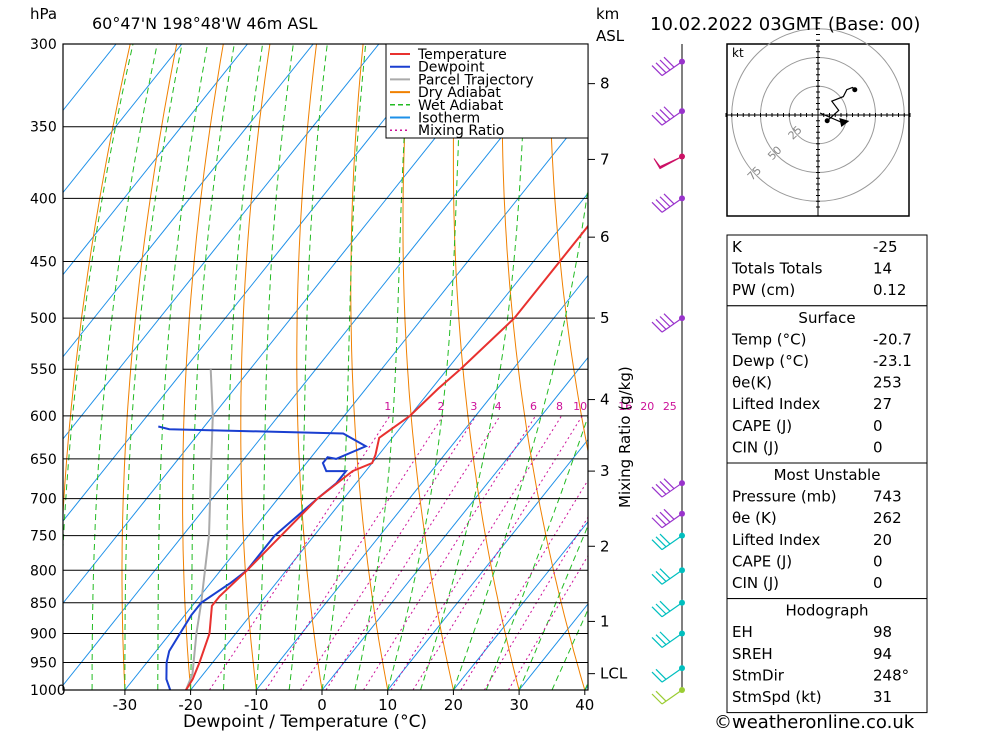 The width and height of the screenshot is (1000, 733). What do you see at coordinates (670, 406) in the screenshot?
I see `mixing-ratio-tick-label: 25` at bounding box center [670, 406].